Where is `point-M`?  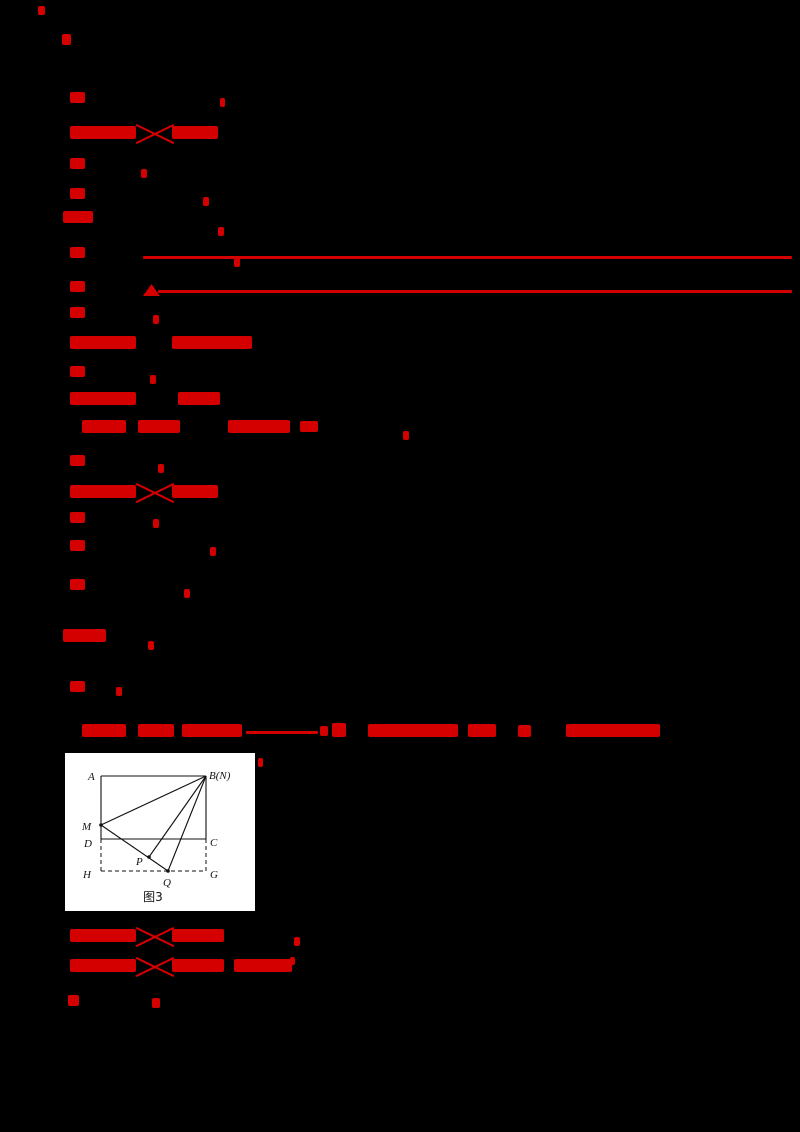
point-M is located at coordinates (101, 825).